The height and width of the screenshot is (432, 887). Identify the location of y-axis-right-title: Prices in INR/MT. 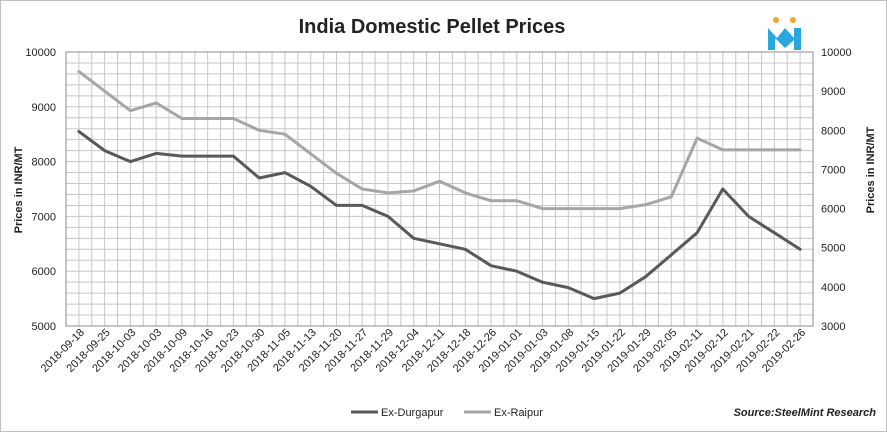
(871, 169).